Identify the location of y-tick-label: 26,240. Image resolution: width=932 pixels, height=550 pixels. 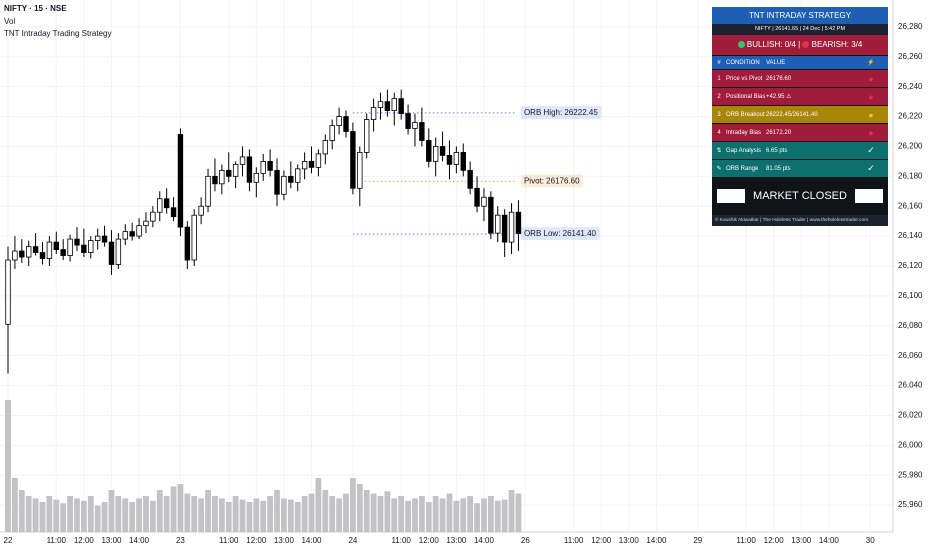
(910, 86).